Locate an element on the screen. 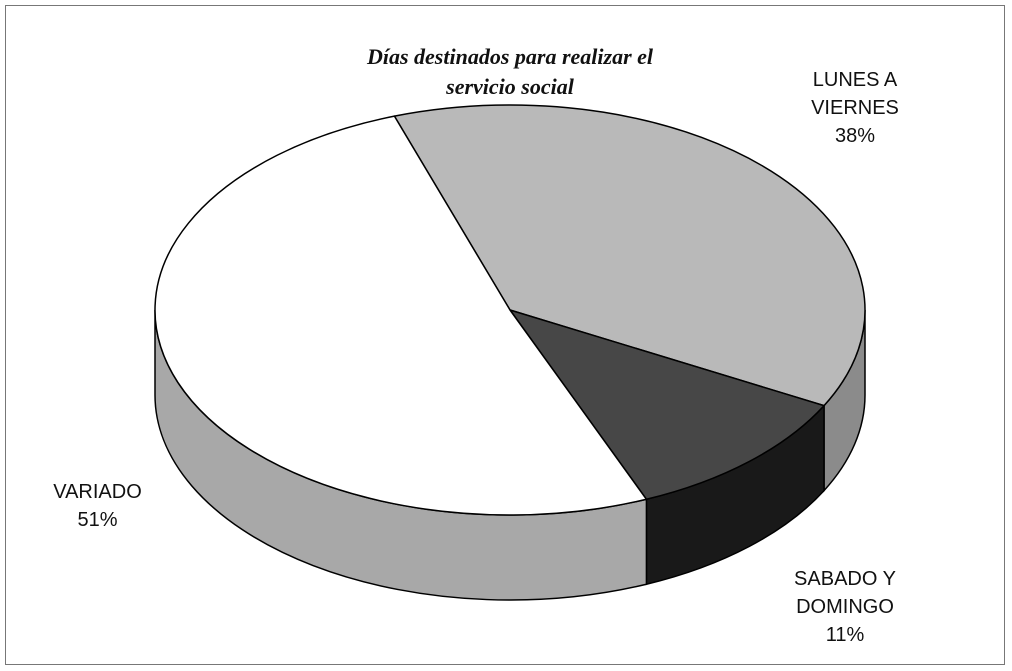 Image resolution: width=1012 pixels, height=671 pixels. value-label: 51% is located at coordinates (97, 520).